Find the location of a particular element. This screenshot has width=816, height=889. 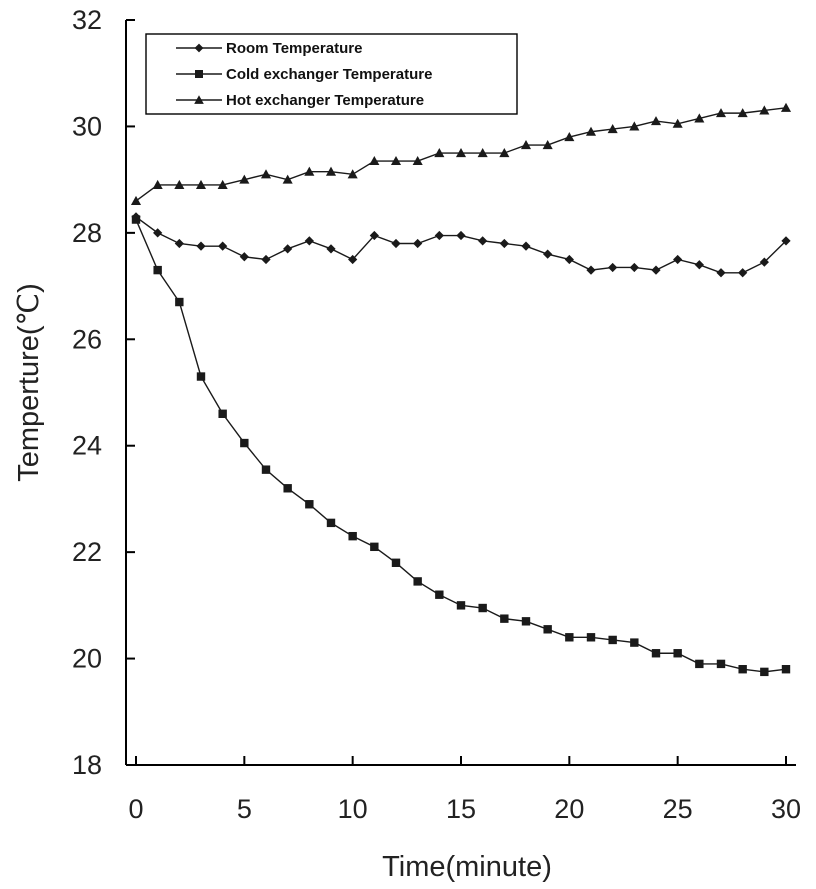

legend-label: Cold exchanger Temperature is located at coordinates (329, 74).